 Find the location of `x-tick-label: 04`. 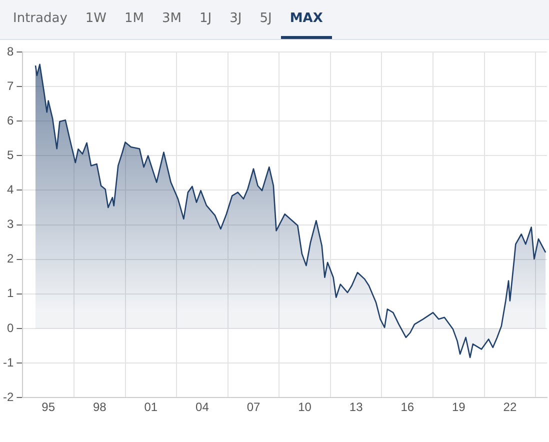

x-tick-label: 04 is located at coordinates (203, 407).